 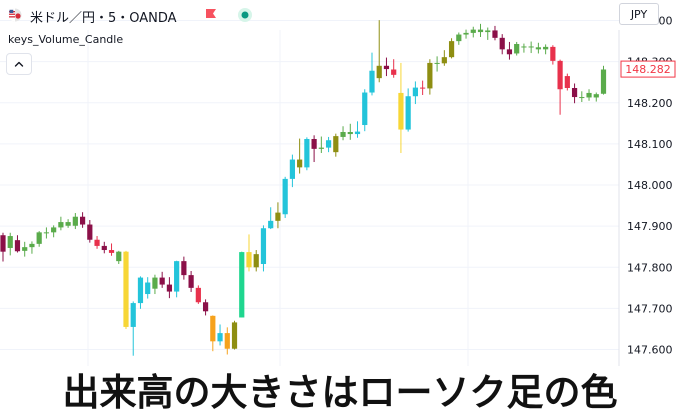 I want to click on y-tick-label: 147.800, so click(x=650, y=267).